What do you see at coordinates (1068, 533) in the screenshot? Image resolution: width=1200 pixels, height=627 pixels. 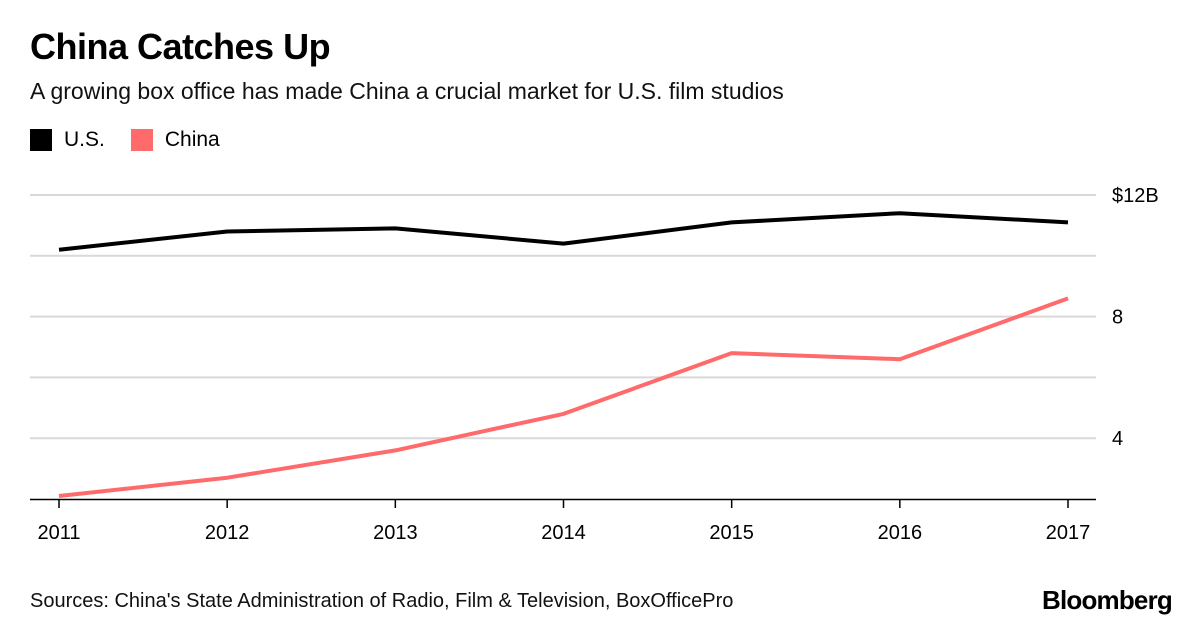 I see `x-tick-label: 2017` at bounding box center [1068, 533].